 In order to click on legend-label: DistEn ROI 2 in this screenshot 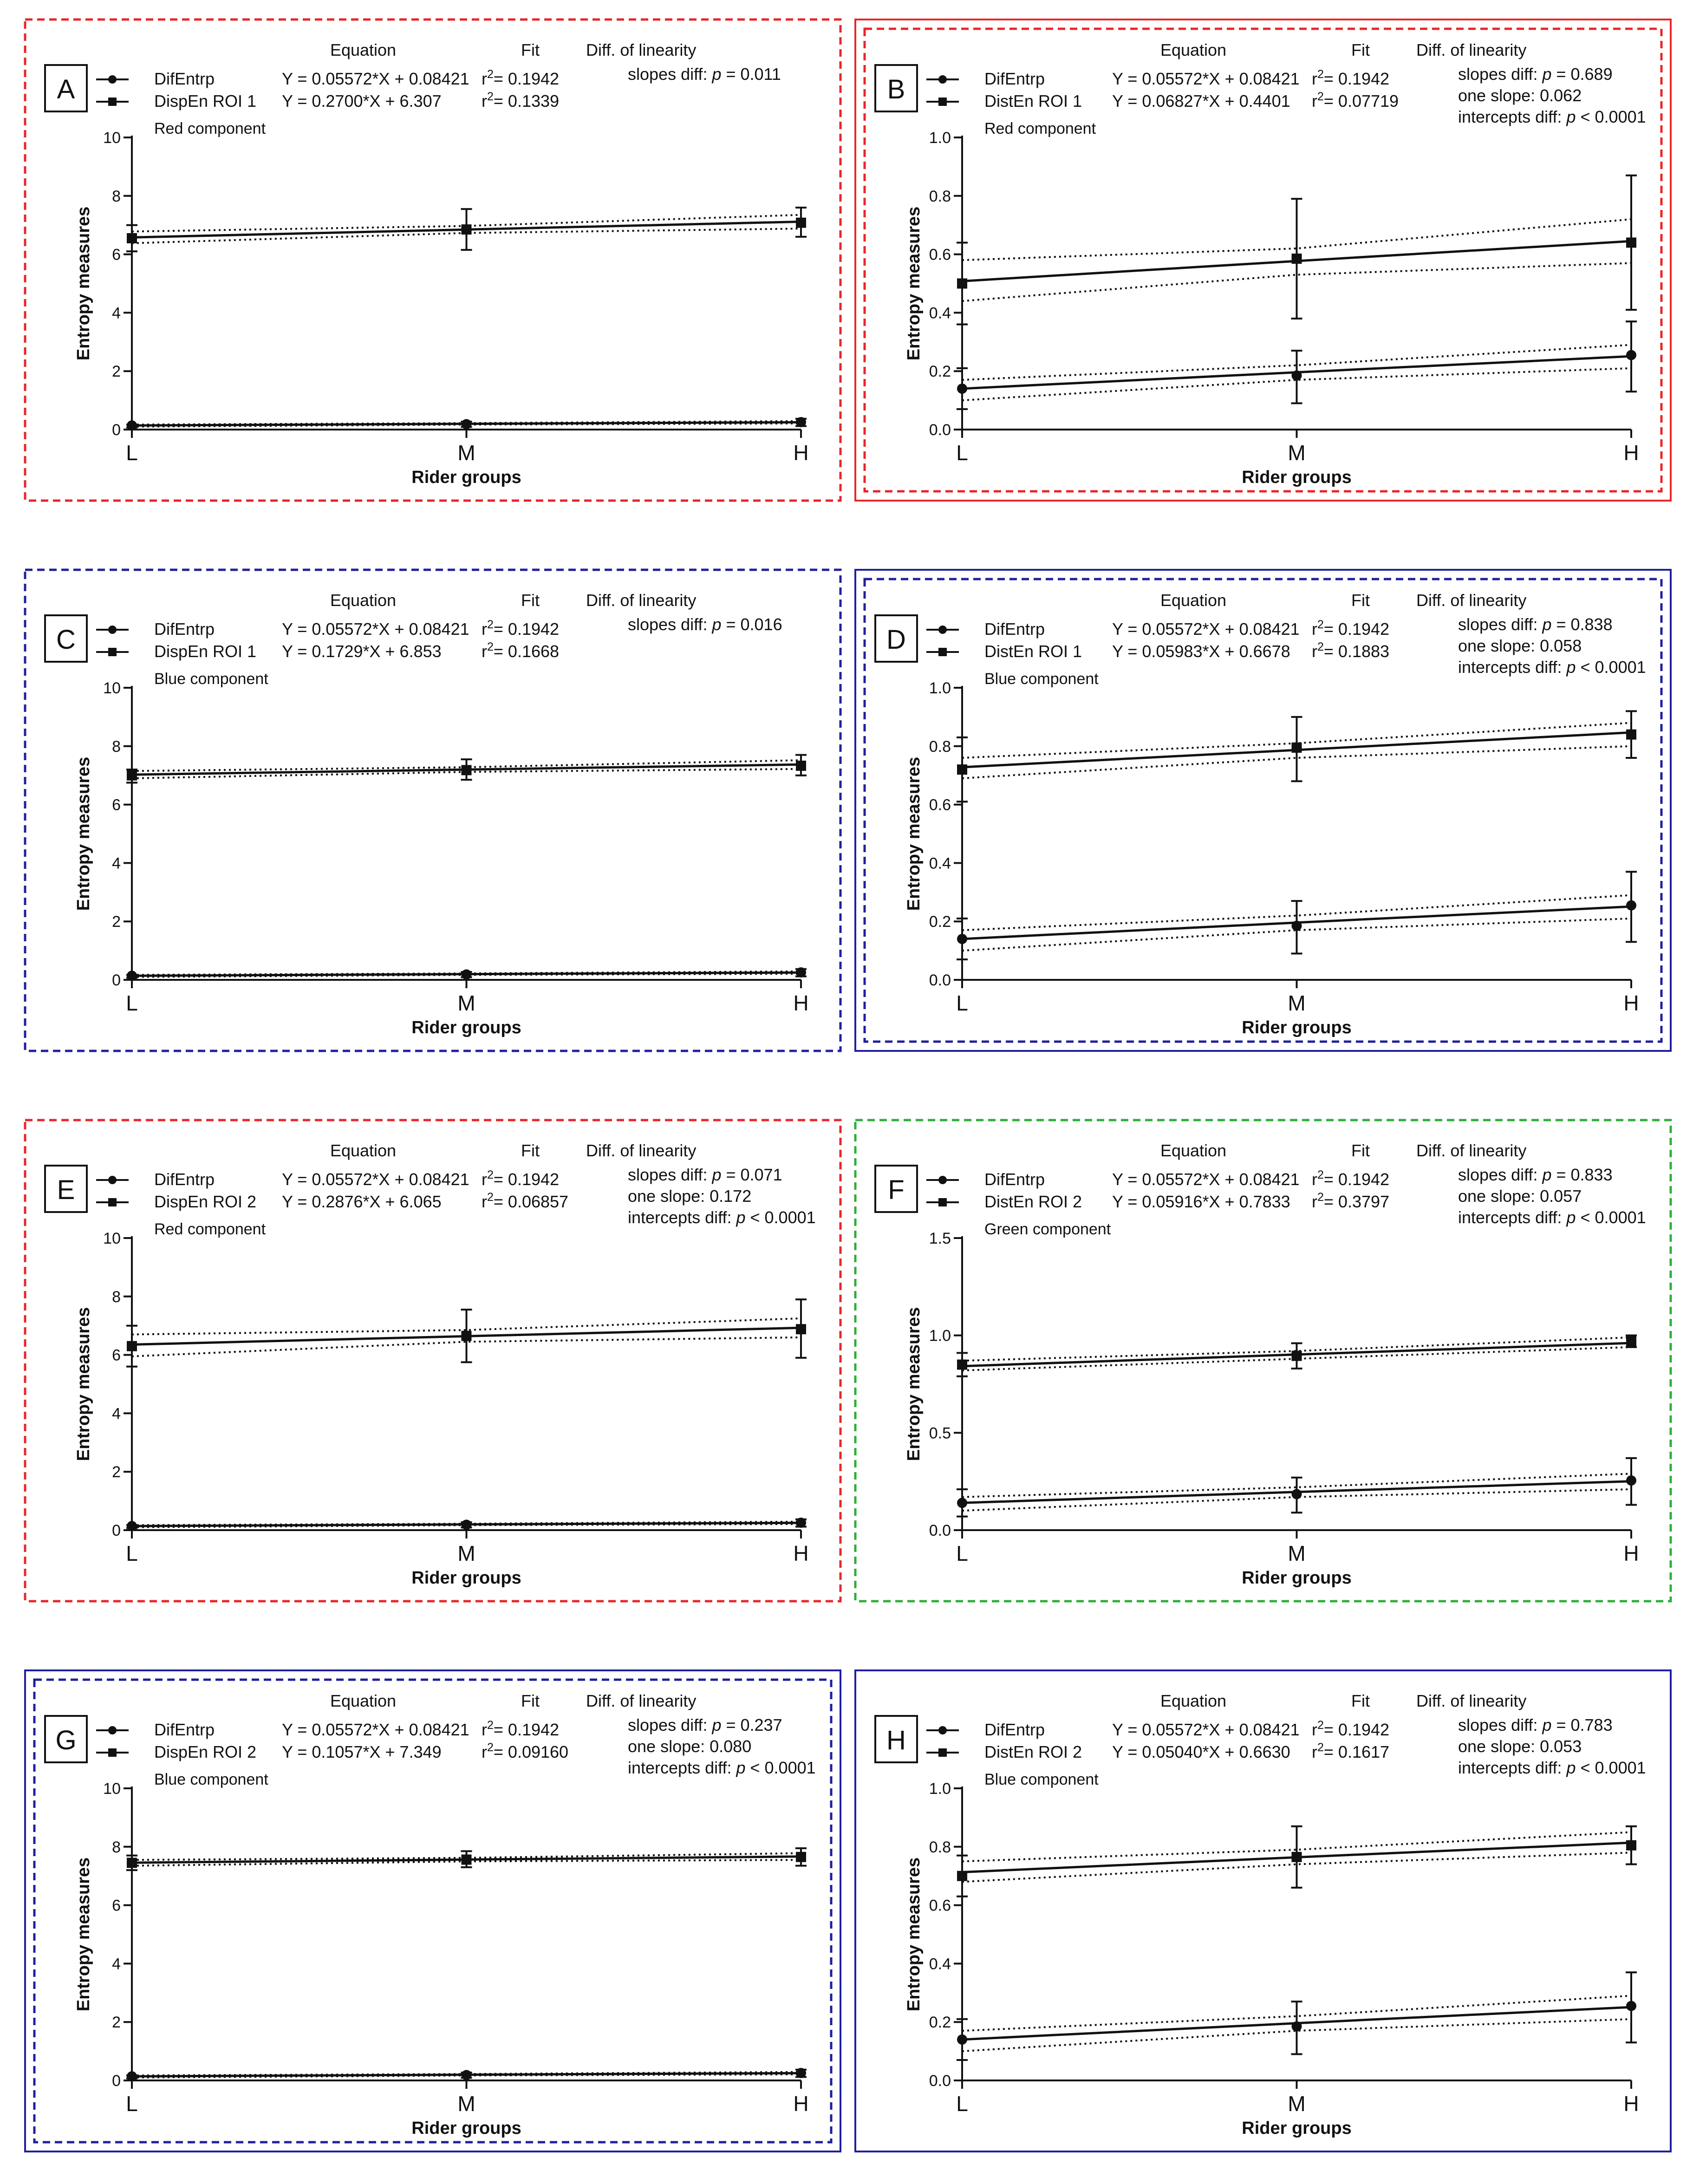, I will do `click(1033, 1751)`.